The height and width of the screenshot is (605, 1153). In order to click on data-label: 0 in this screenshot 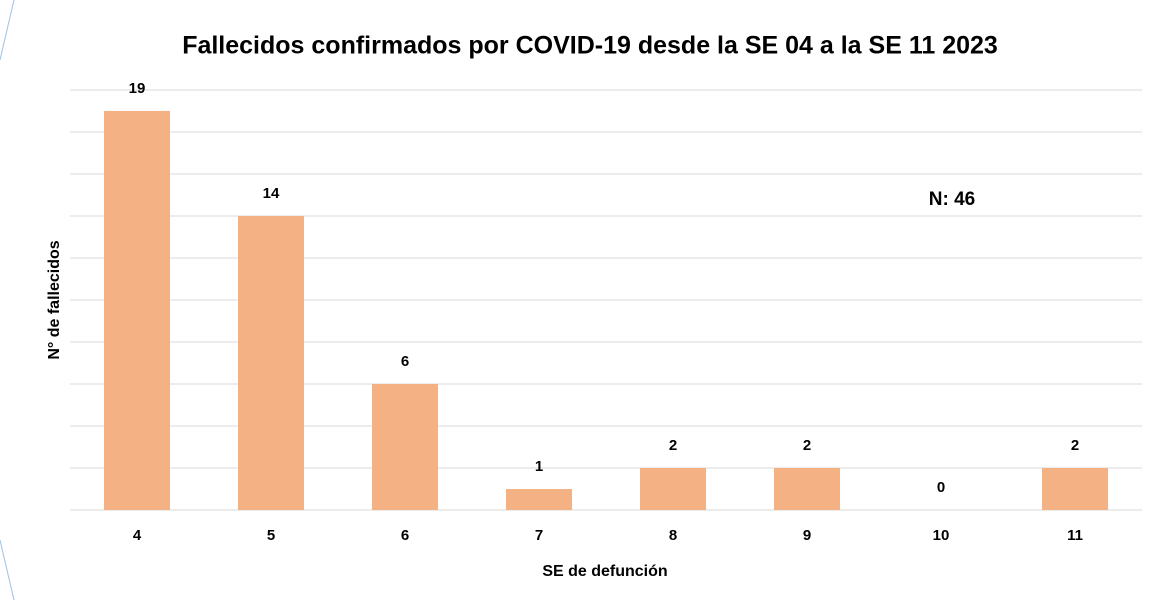, I will do `click(941, 487)`.